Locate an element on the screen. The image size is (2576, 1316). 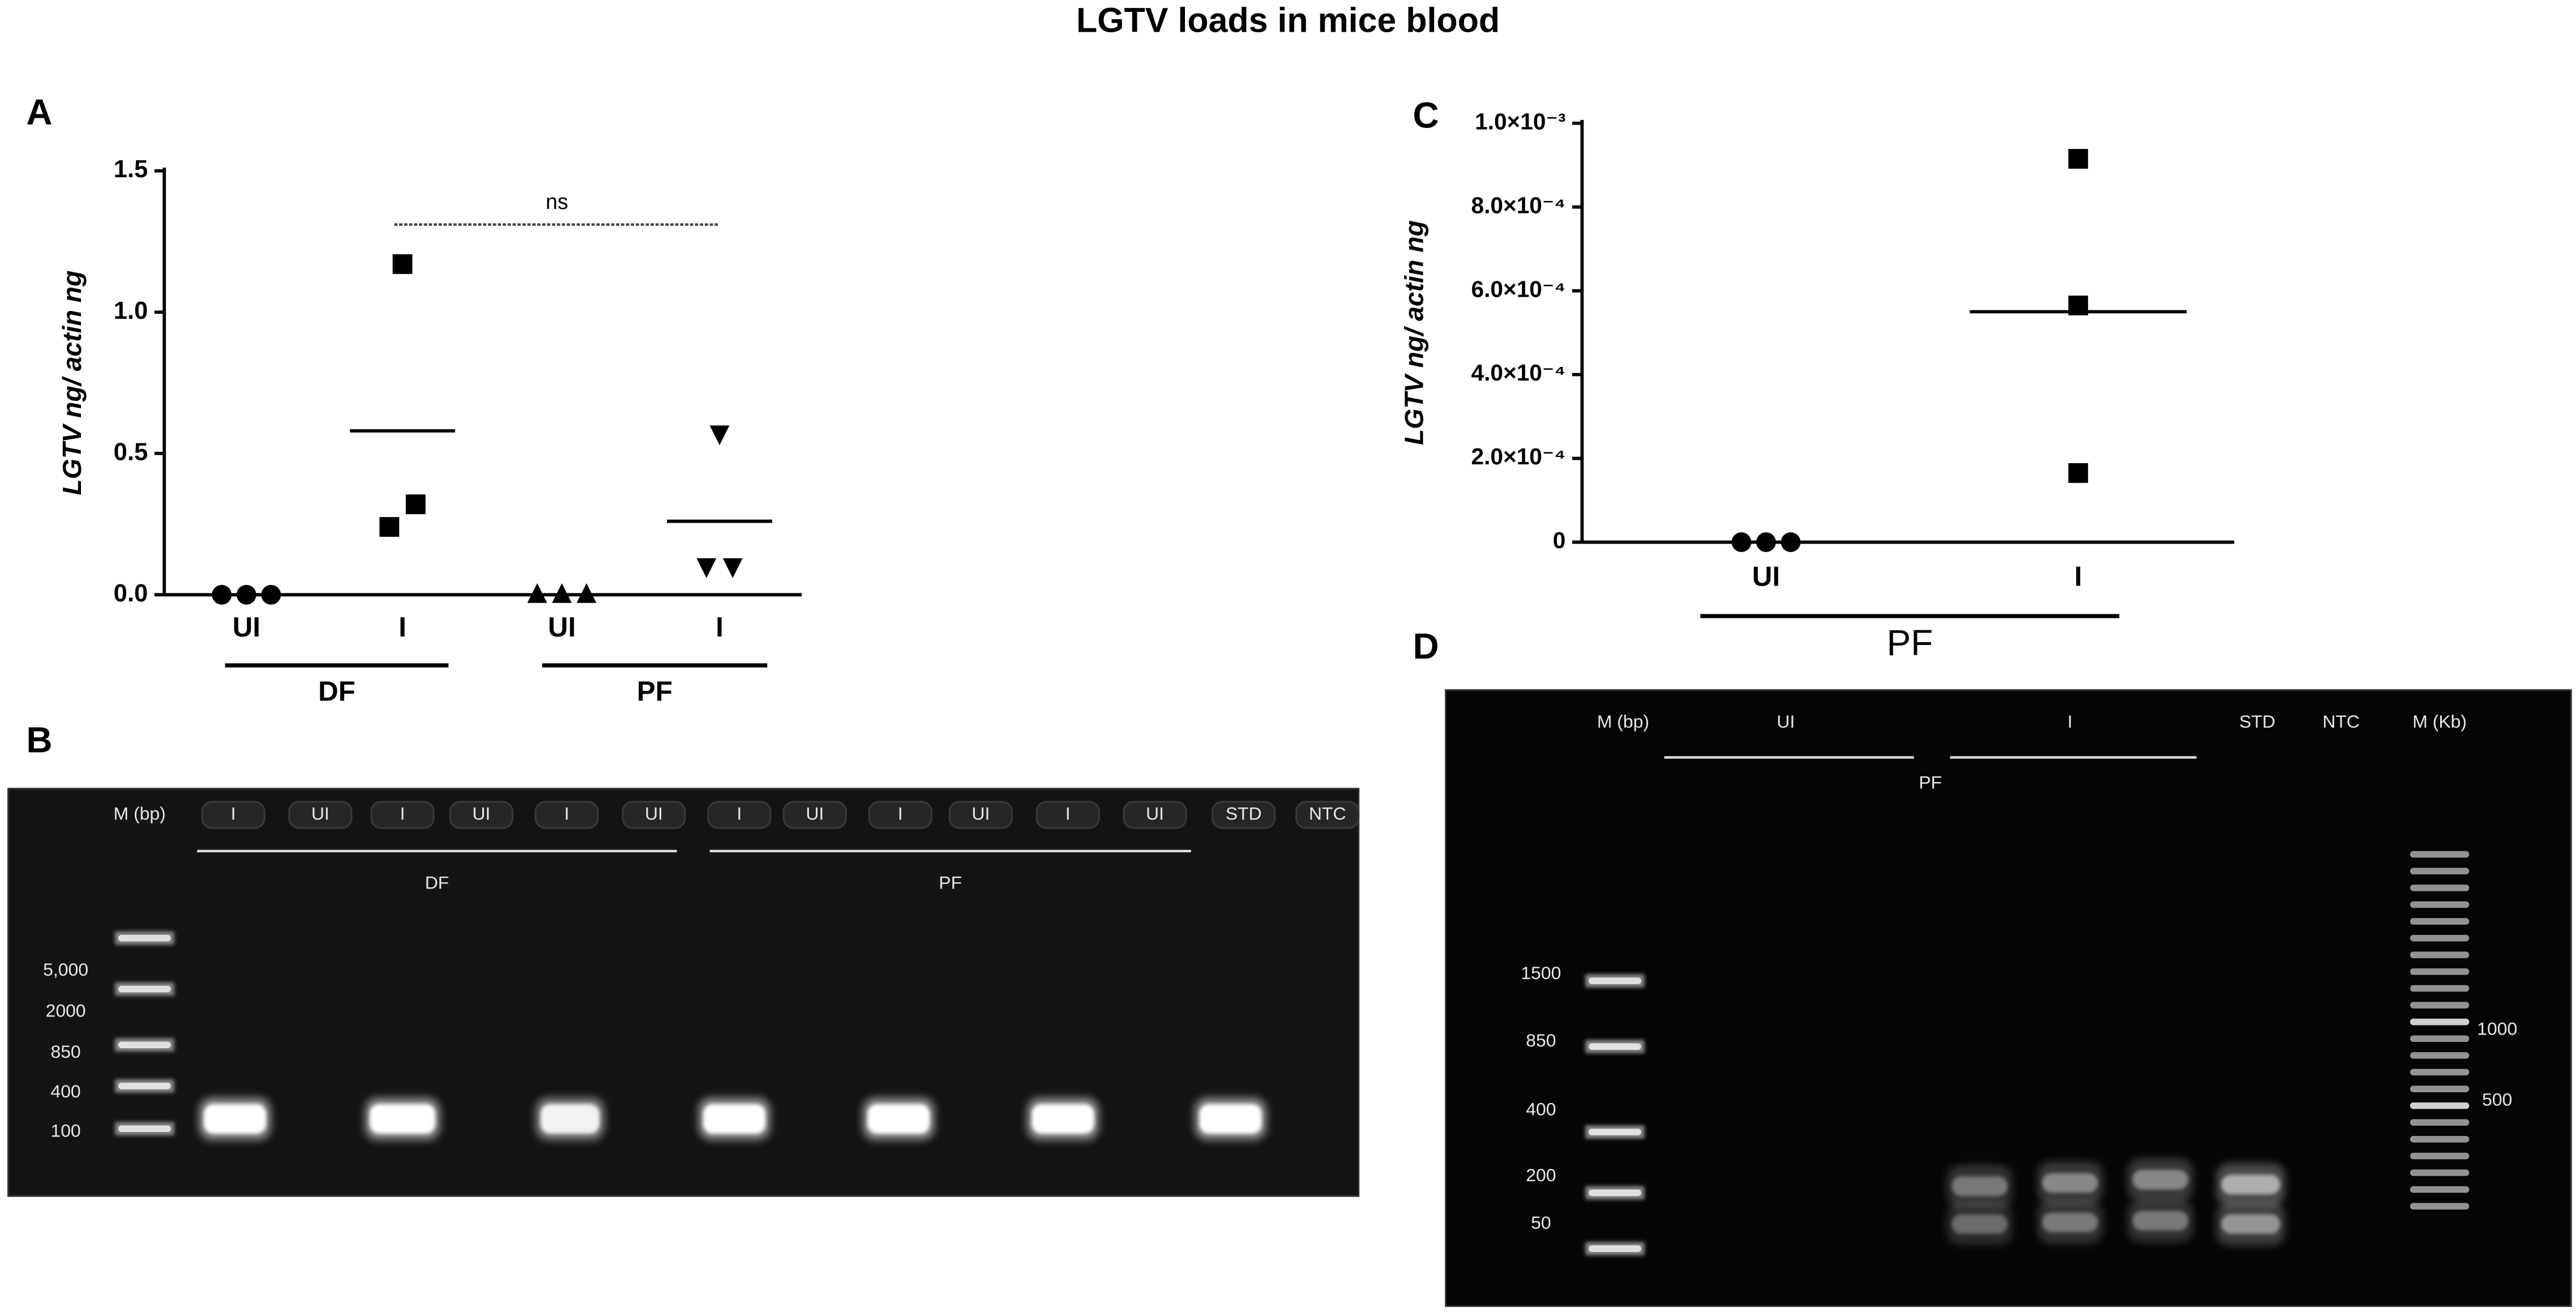
lane-label: NTC is located at coordinates (1327, 814).